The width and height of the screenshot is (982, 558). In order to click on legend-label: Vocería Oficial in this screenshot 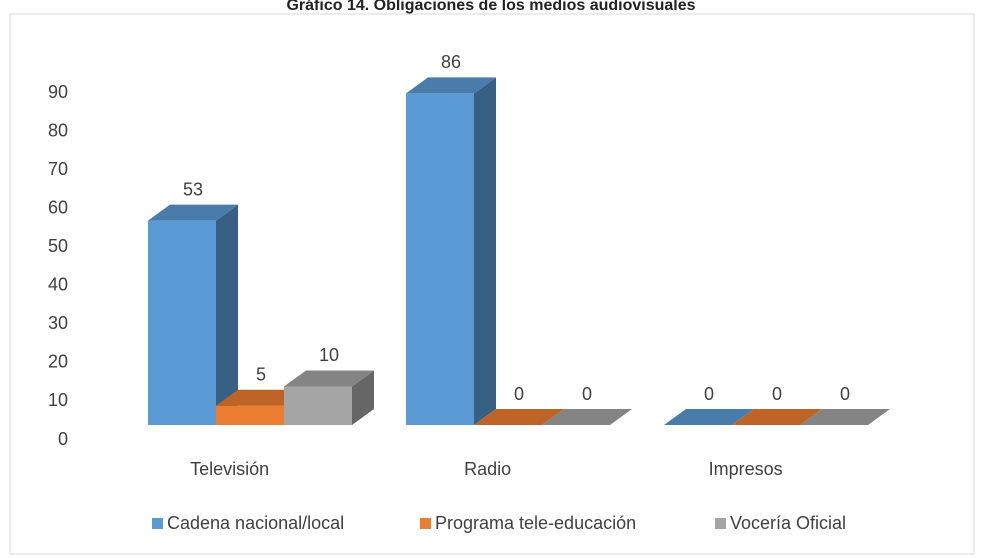, I will do `click(788, 523)`.